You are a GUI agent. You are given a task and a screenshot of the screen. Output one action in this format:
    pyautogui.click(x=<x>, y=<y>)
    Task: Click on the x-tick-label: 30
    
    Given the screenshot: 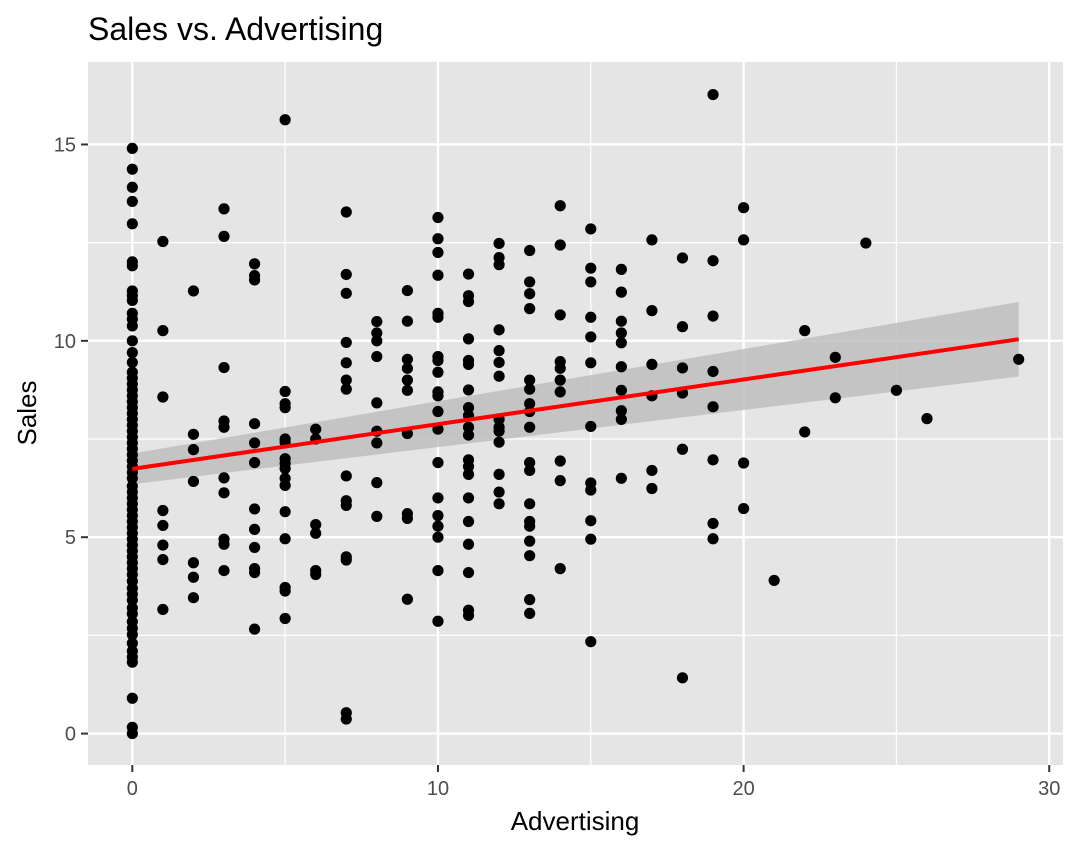 What is the action you would take?
    pyautogui.click(x=1049, y=789)
    